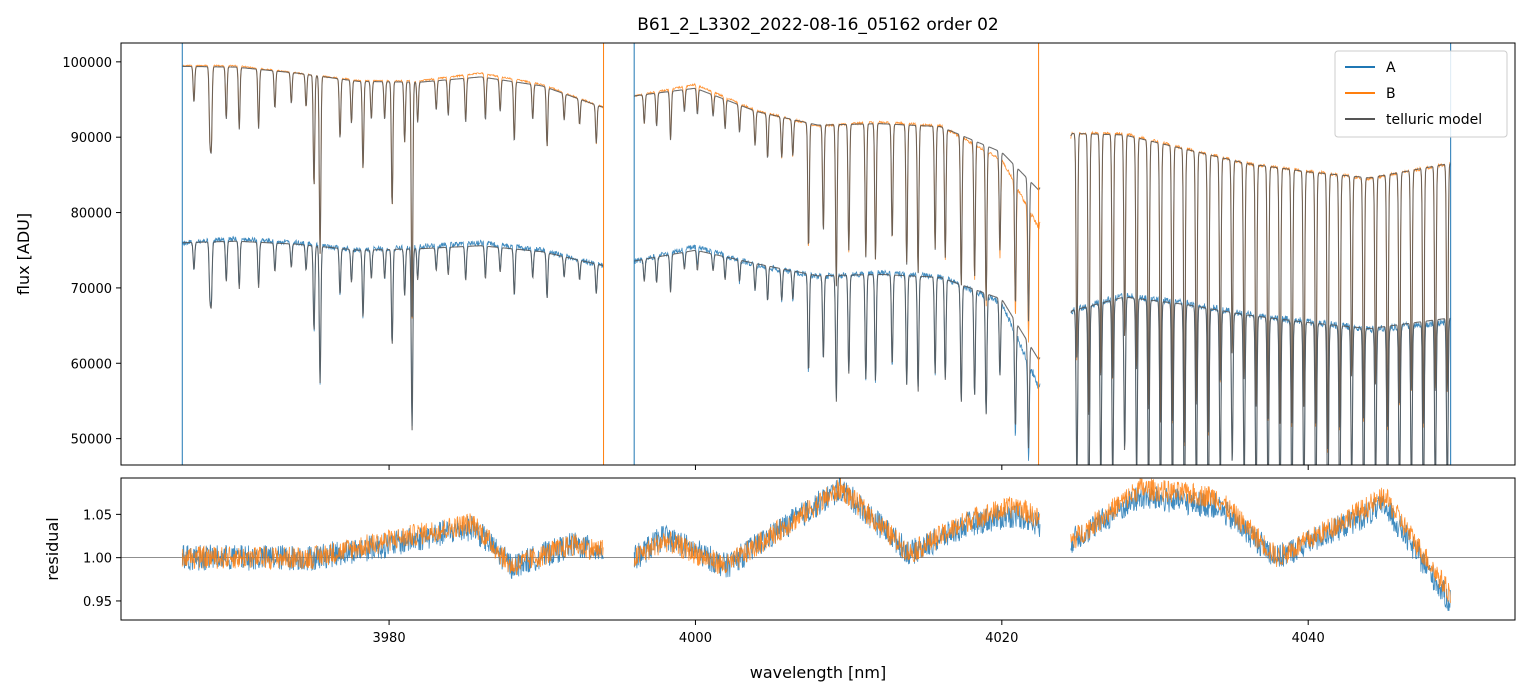 The height and width of the screenshot is (696, 1531). What do you see at coordinates (87, 63) in the screenshot?
I see `main-y-tick-label: 100000` at bounding box center [87, 63].